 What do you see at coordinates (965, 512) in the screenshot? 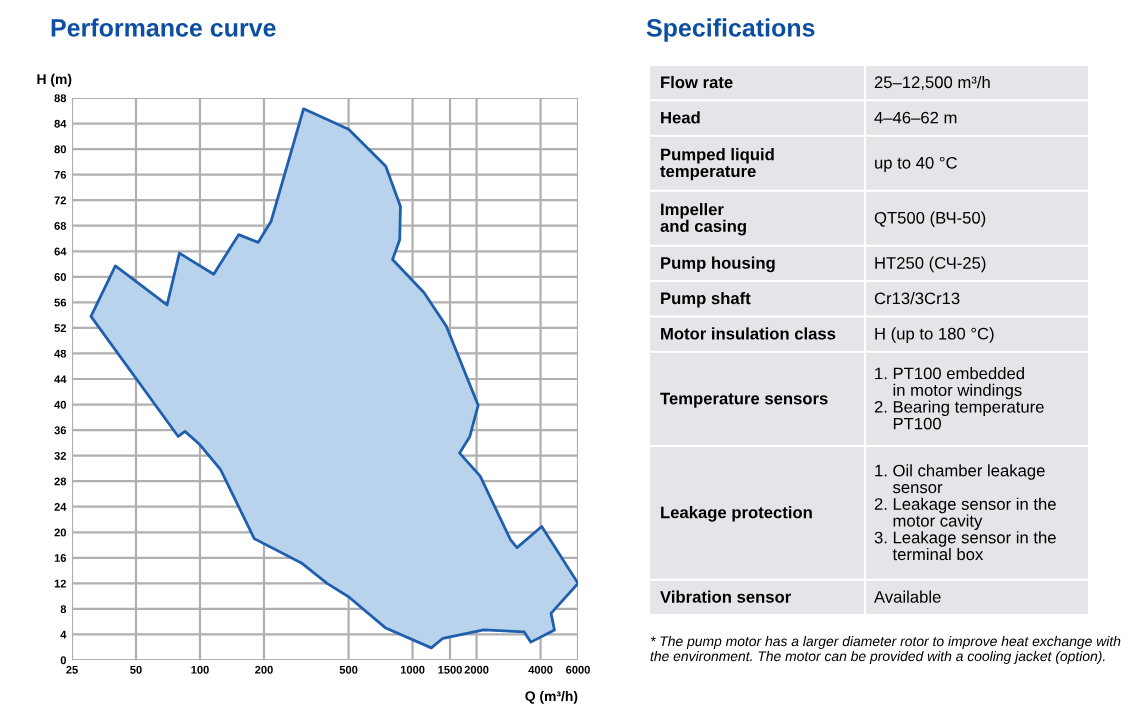
I see `text: 1. Oil chamber leakage sensor 2. Leakage sensor in the motor cavity 3. Leakage sensor in the terminal box` at bounding box center [965, 512].